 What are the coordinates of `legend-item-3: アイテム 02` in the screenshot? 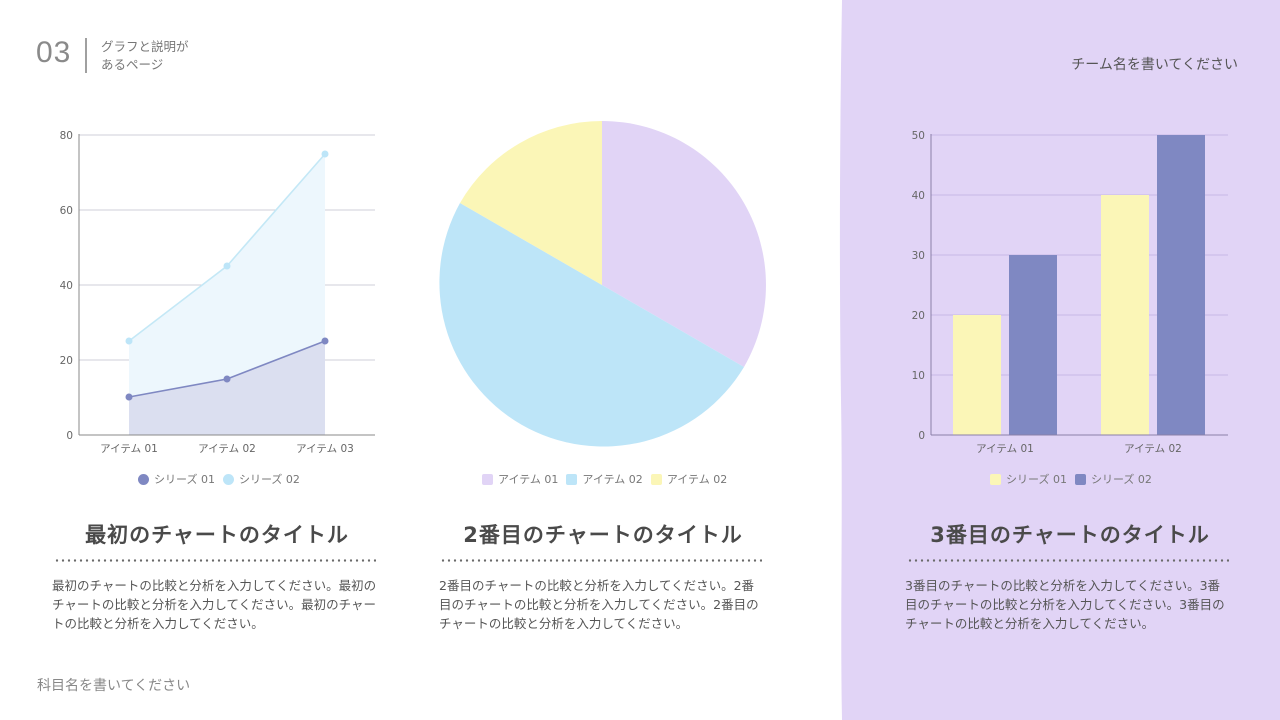 It's located at (689, 479).